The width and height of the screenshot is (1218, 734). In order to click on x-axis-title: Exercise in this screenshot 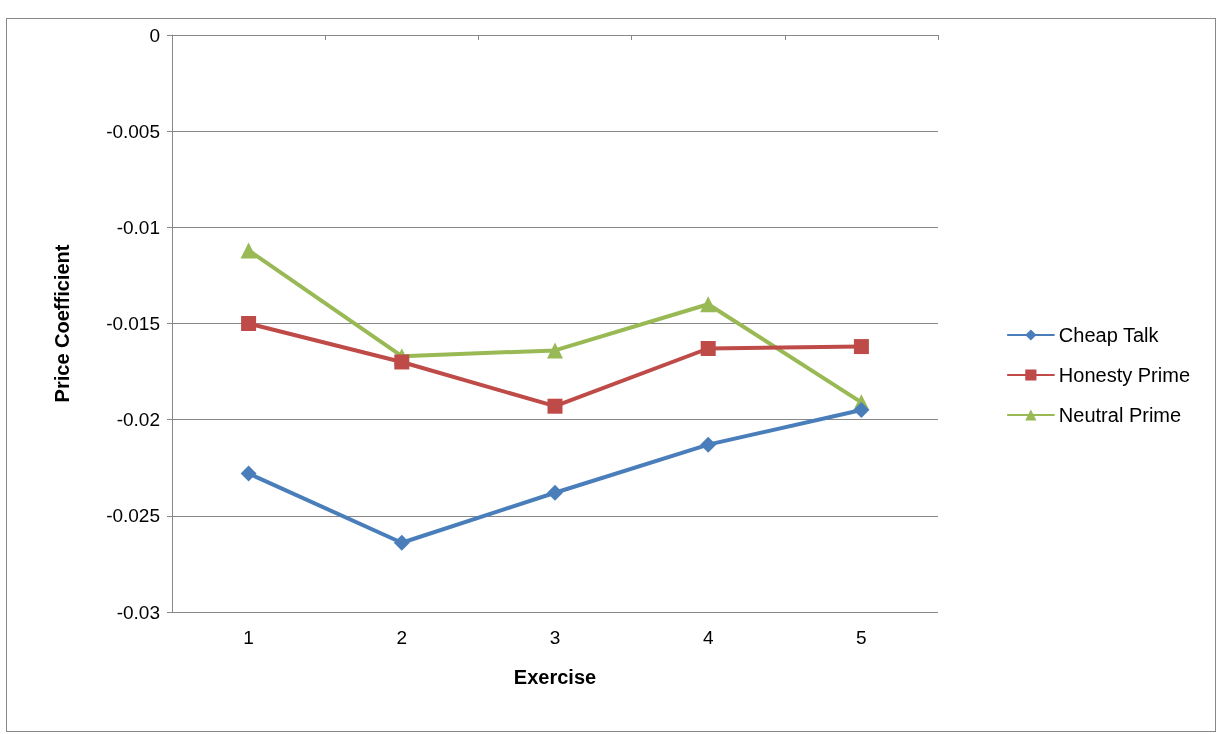, I will do `click(555, 677)`.